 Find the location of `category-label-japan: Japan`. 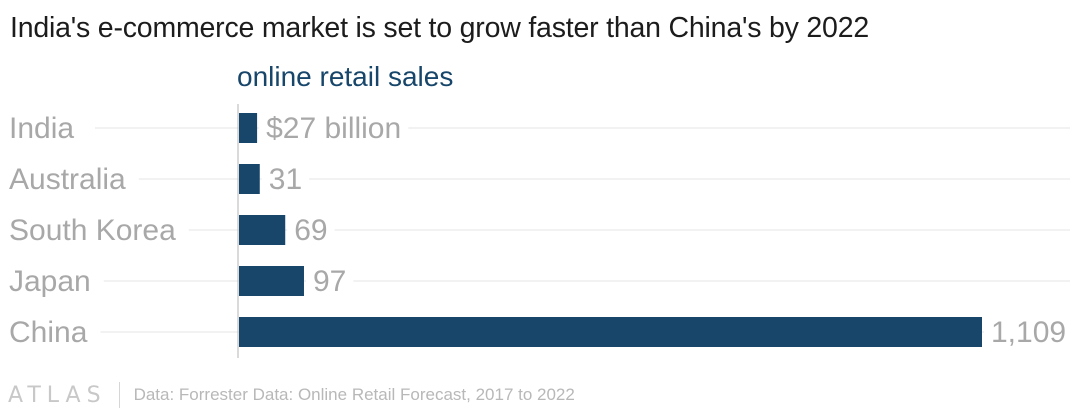

category-label-japan: Japan is located at coordinates (50, 281).